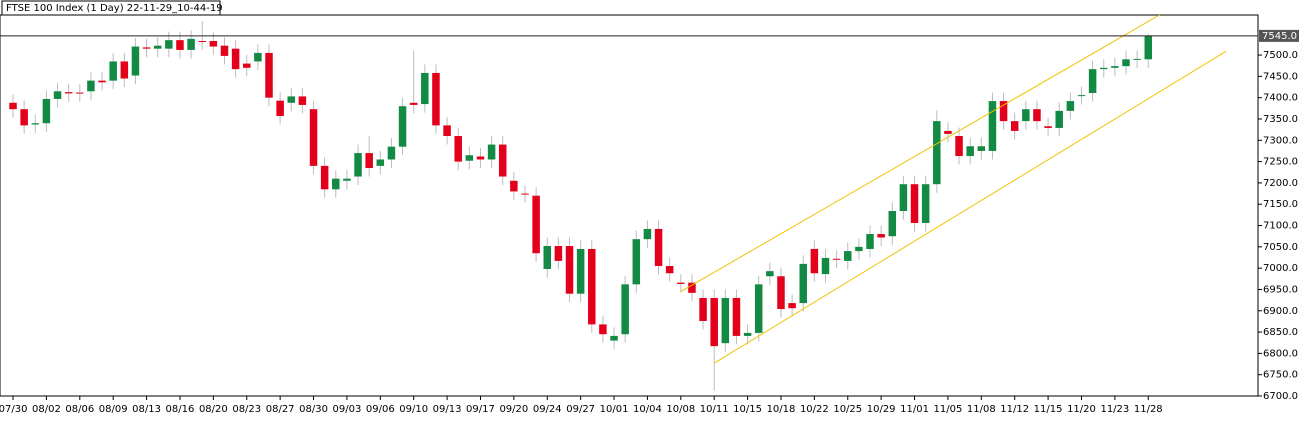 Image resolution: width=1308 pixels, height=435 pixels. What do you see at coordinates (513, 409) in the screenshot?
I see `x-tick-label: 09/20` at bounding box center [513, 409].